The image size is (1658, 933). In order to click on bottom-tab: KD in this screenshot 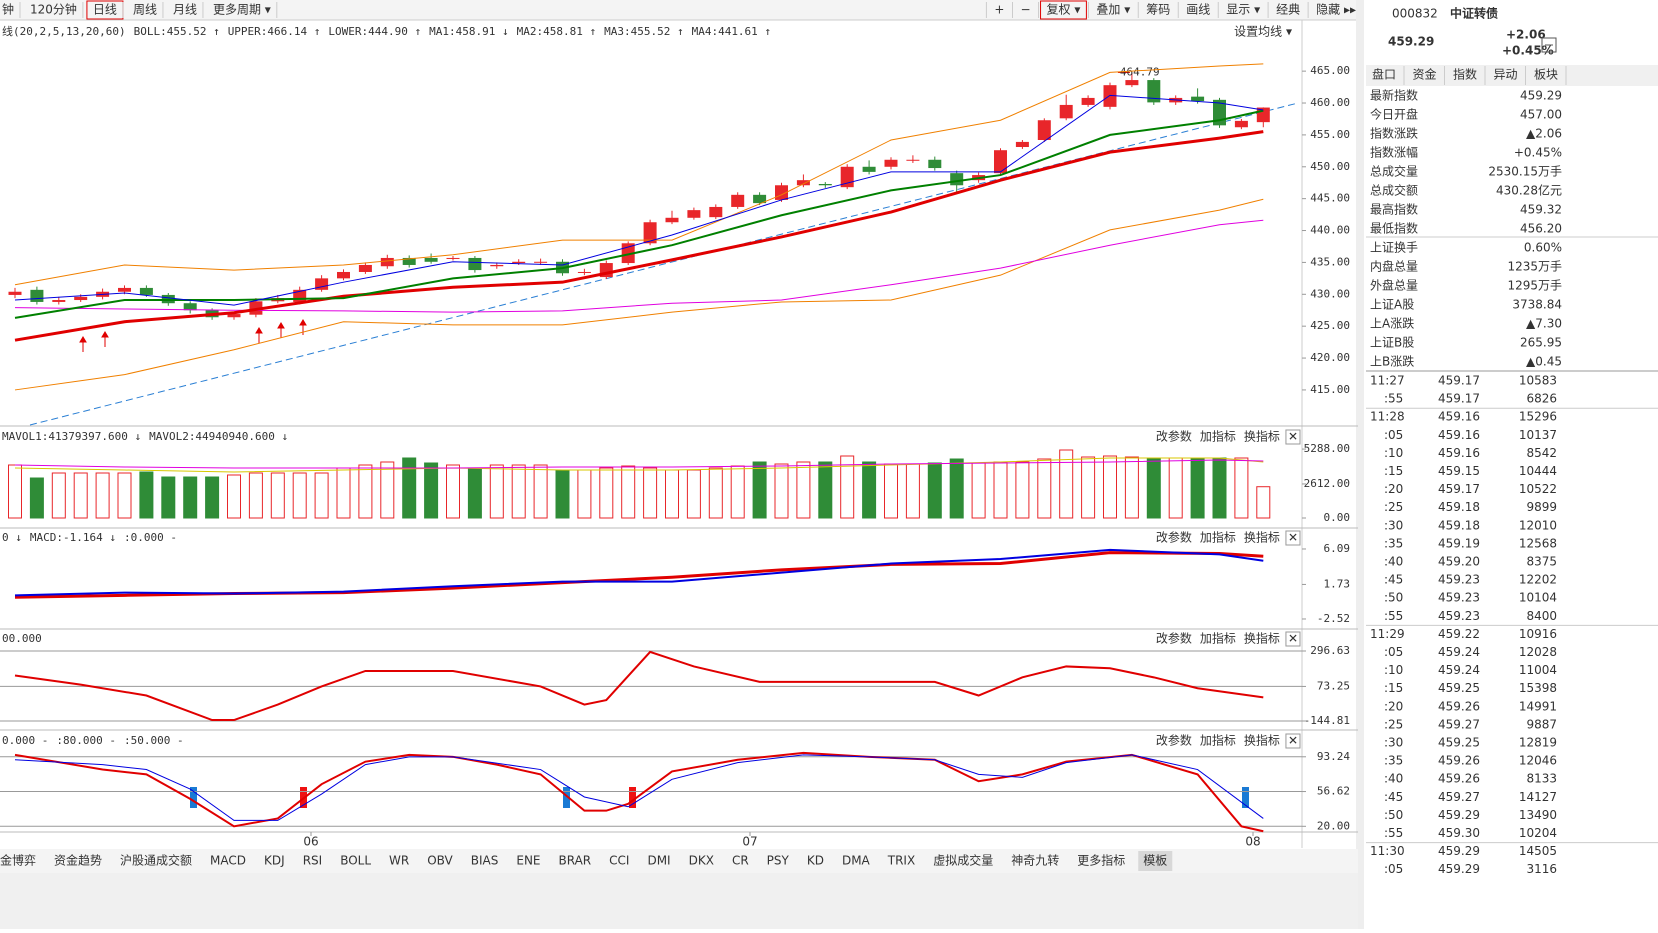, I will do `click(815, 861)`.